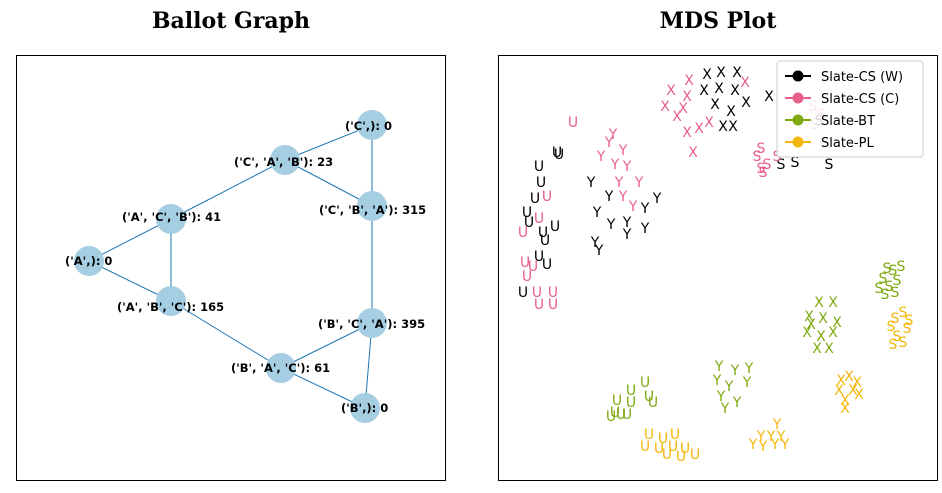 Image resolution: width=942 pixels, height=493 pixels. I want to click on graph-node-c, so click(372, 125).